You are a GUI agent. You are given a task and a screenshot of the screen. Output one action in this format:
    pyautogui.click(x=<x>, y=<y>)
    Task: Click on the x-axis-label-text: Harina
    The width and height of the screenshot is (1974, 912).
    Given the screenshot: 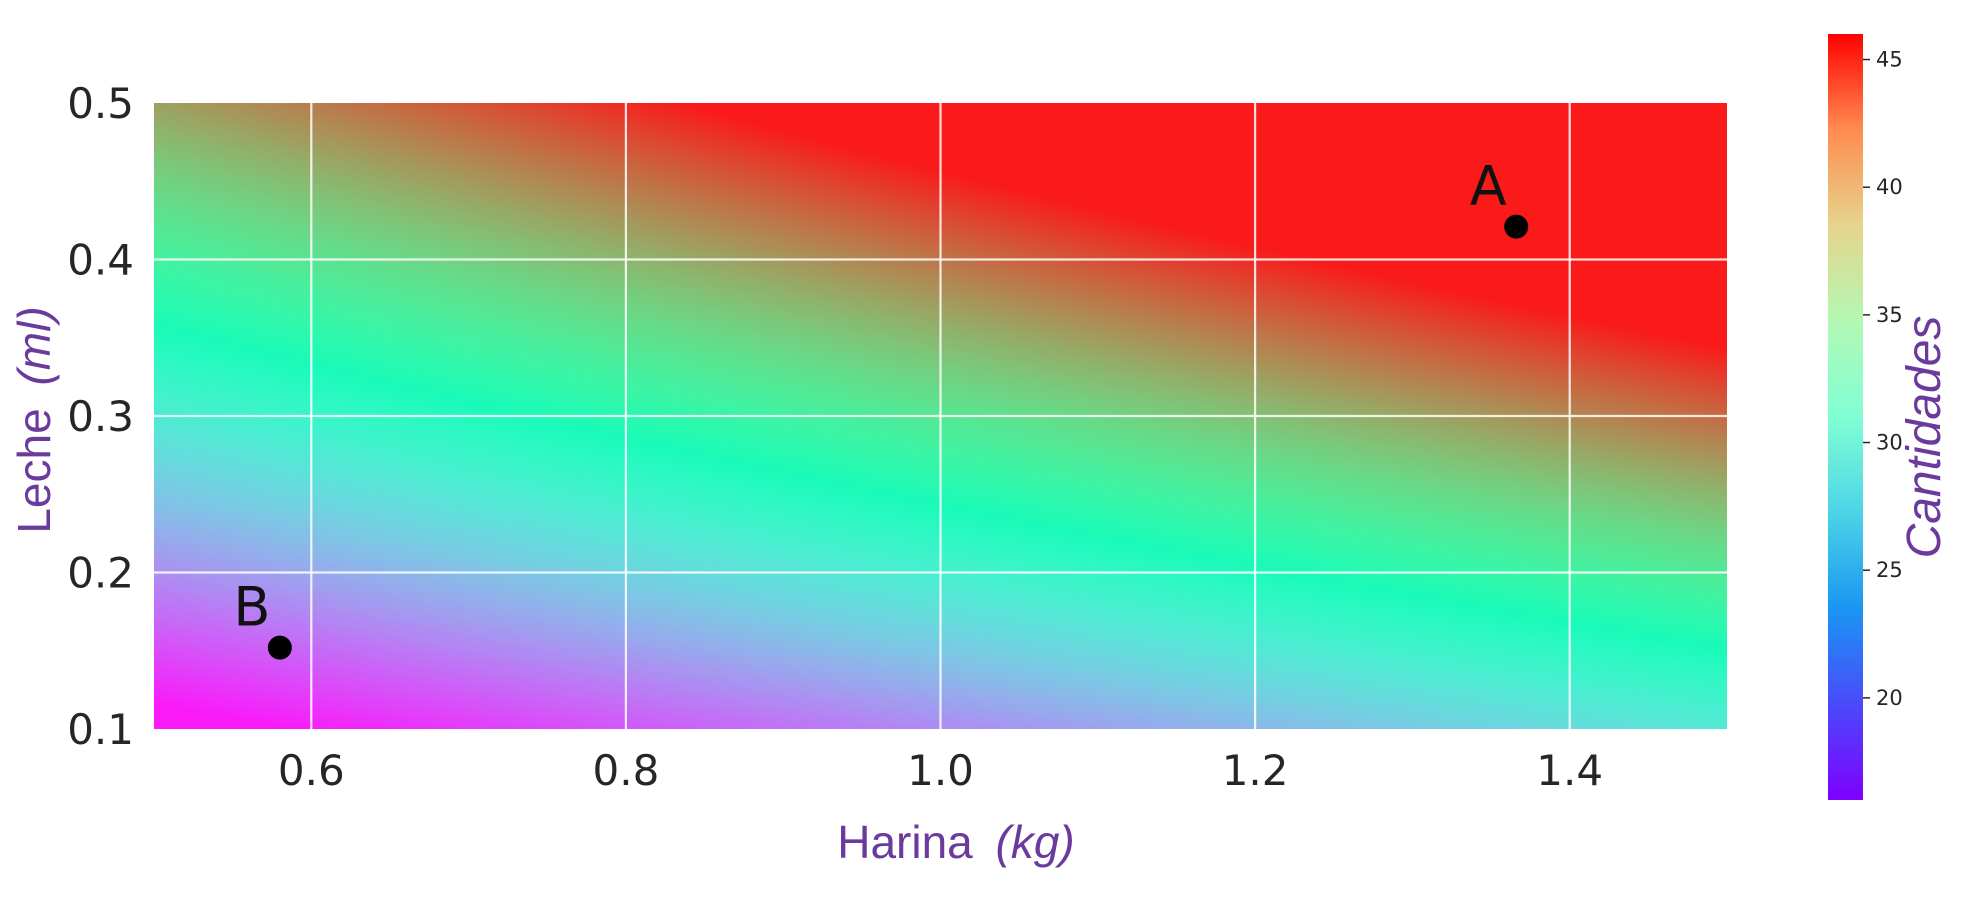 What is the action you would take?
    pyautogui.click(x=905, y=842)
    